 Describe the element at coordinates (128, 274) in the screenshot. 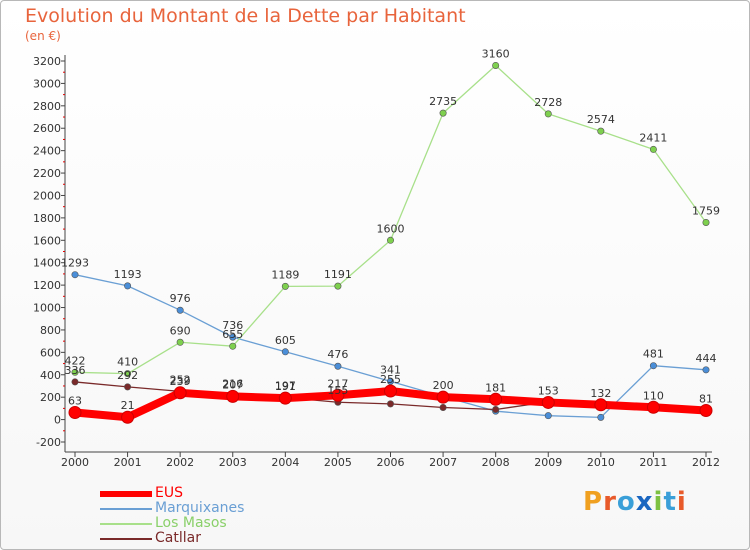

I see `data-label-marquixanes: 1193` at that location.